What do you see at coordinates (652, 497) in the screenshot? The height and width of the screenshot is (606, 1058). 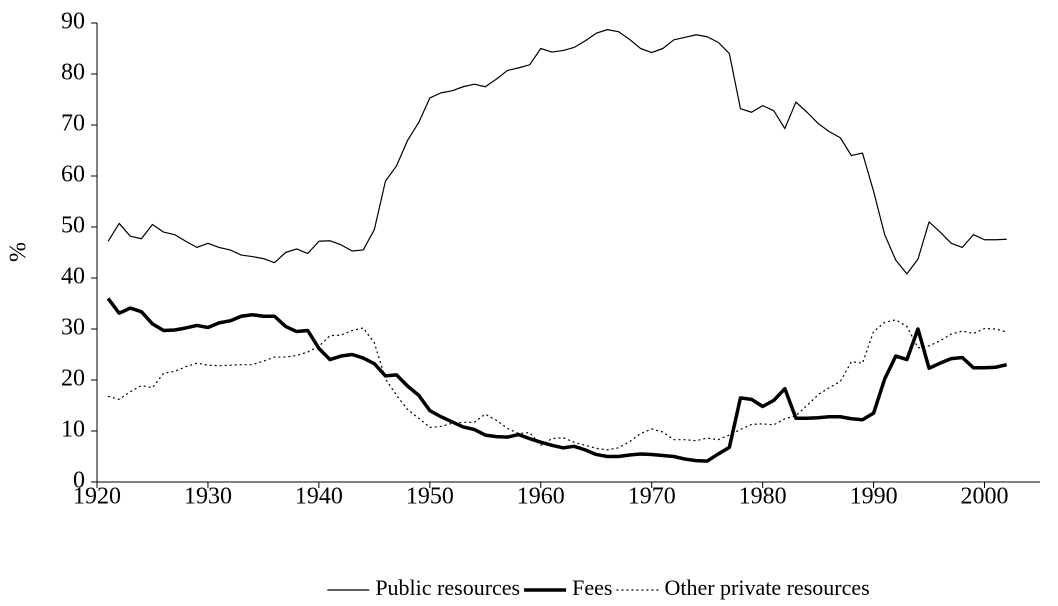 I see `x-tick-label: 1970` at bounding box center [652, 497].